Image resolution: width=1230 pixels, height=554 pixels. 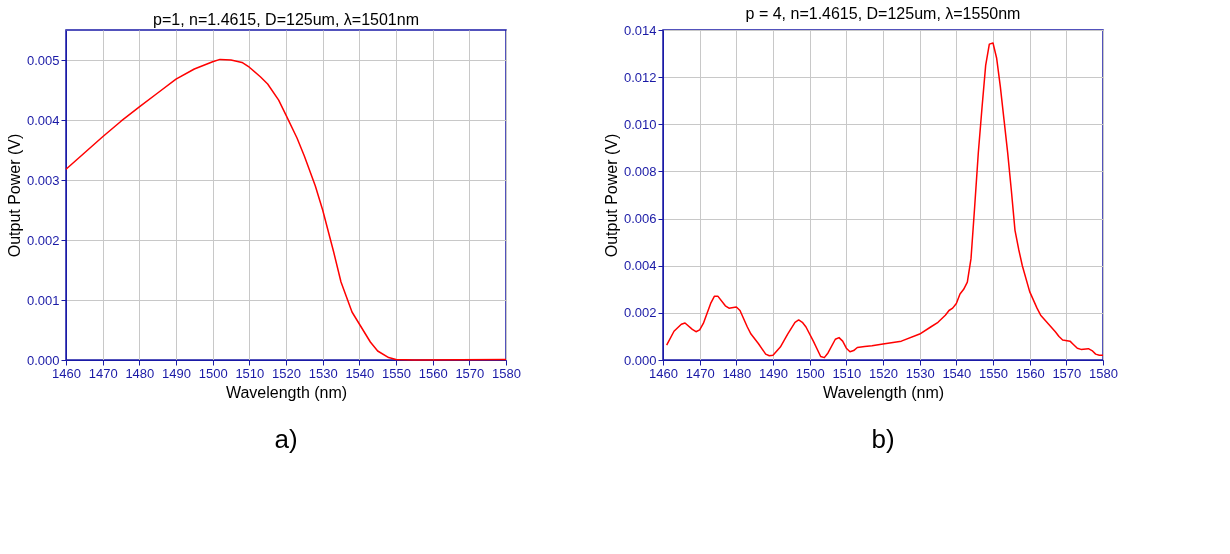 I want to click on y-tick-label: 0.012, so click(x=640, y=77).